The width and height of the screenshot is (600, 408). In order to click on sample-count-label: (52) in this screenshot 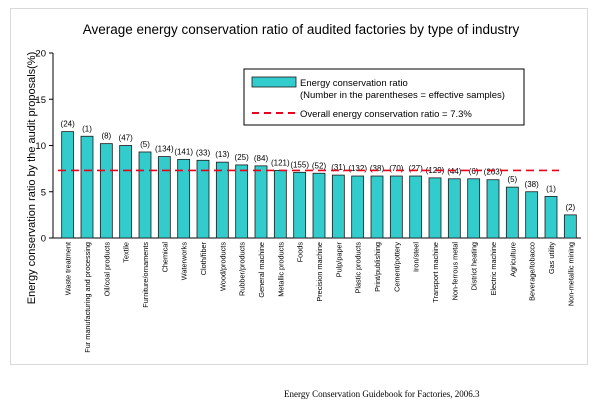, I will do `click(319, 165)`.